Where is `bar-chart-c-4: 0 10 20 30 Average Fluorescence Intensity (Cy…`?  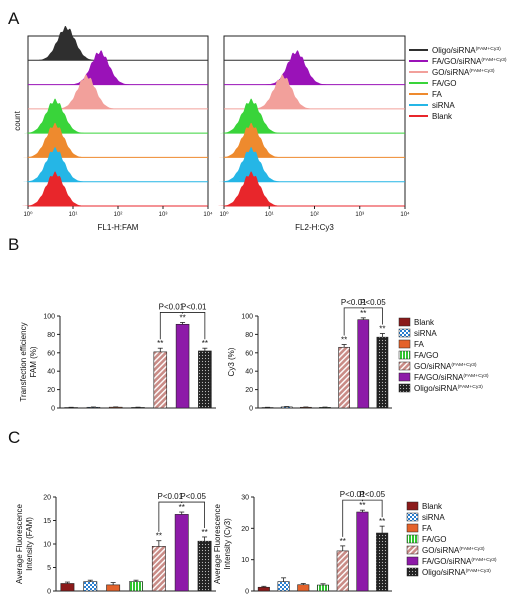 bar-chart-c-4: 0 10 20 30 Average Fluorescence Intensity (Cy… is located at coordinates (302, 543).